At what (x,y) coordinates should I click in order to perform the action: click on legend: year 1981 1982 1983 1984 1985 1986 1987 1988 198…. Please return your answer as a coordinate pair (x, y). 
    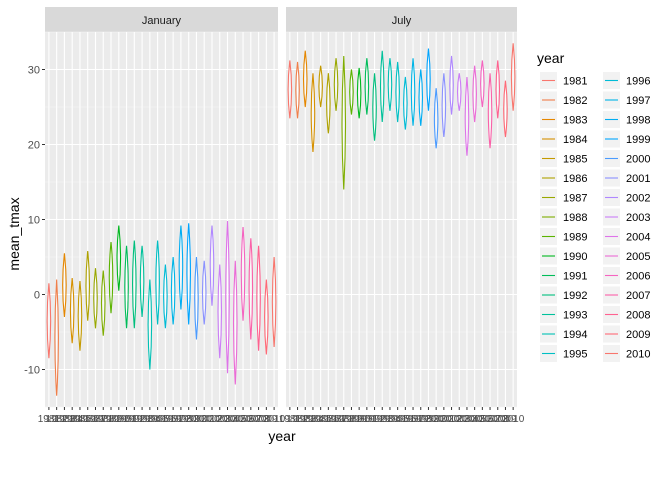
    Looking at the image, I should click on (593, 206).